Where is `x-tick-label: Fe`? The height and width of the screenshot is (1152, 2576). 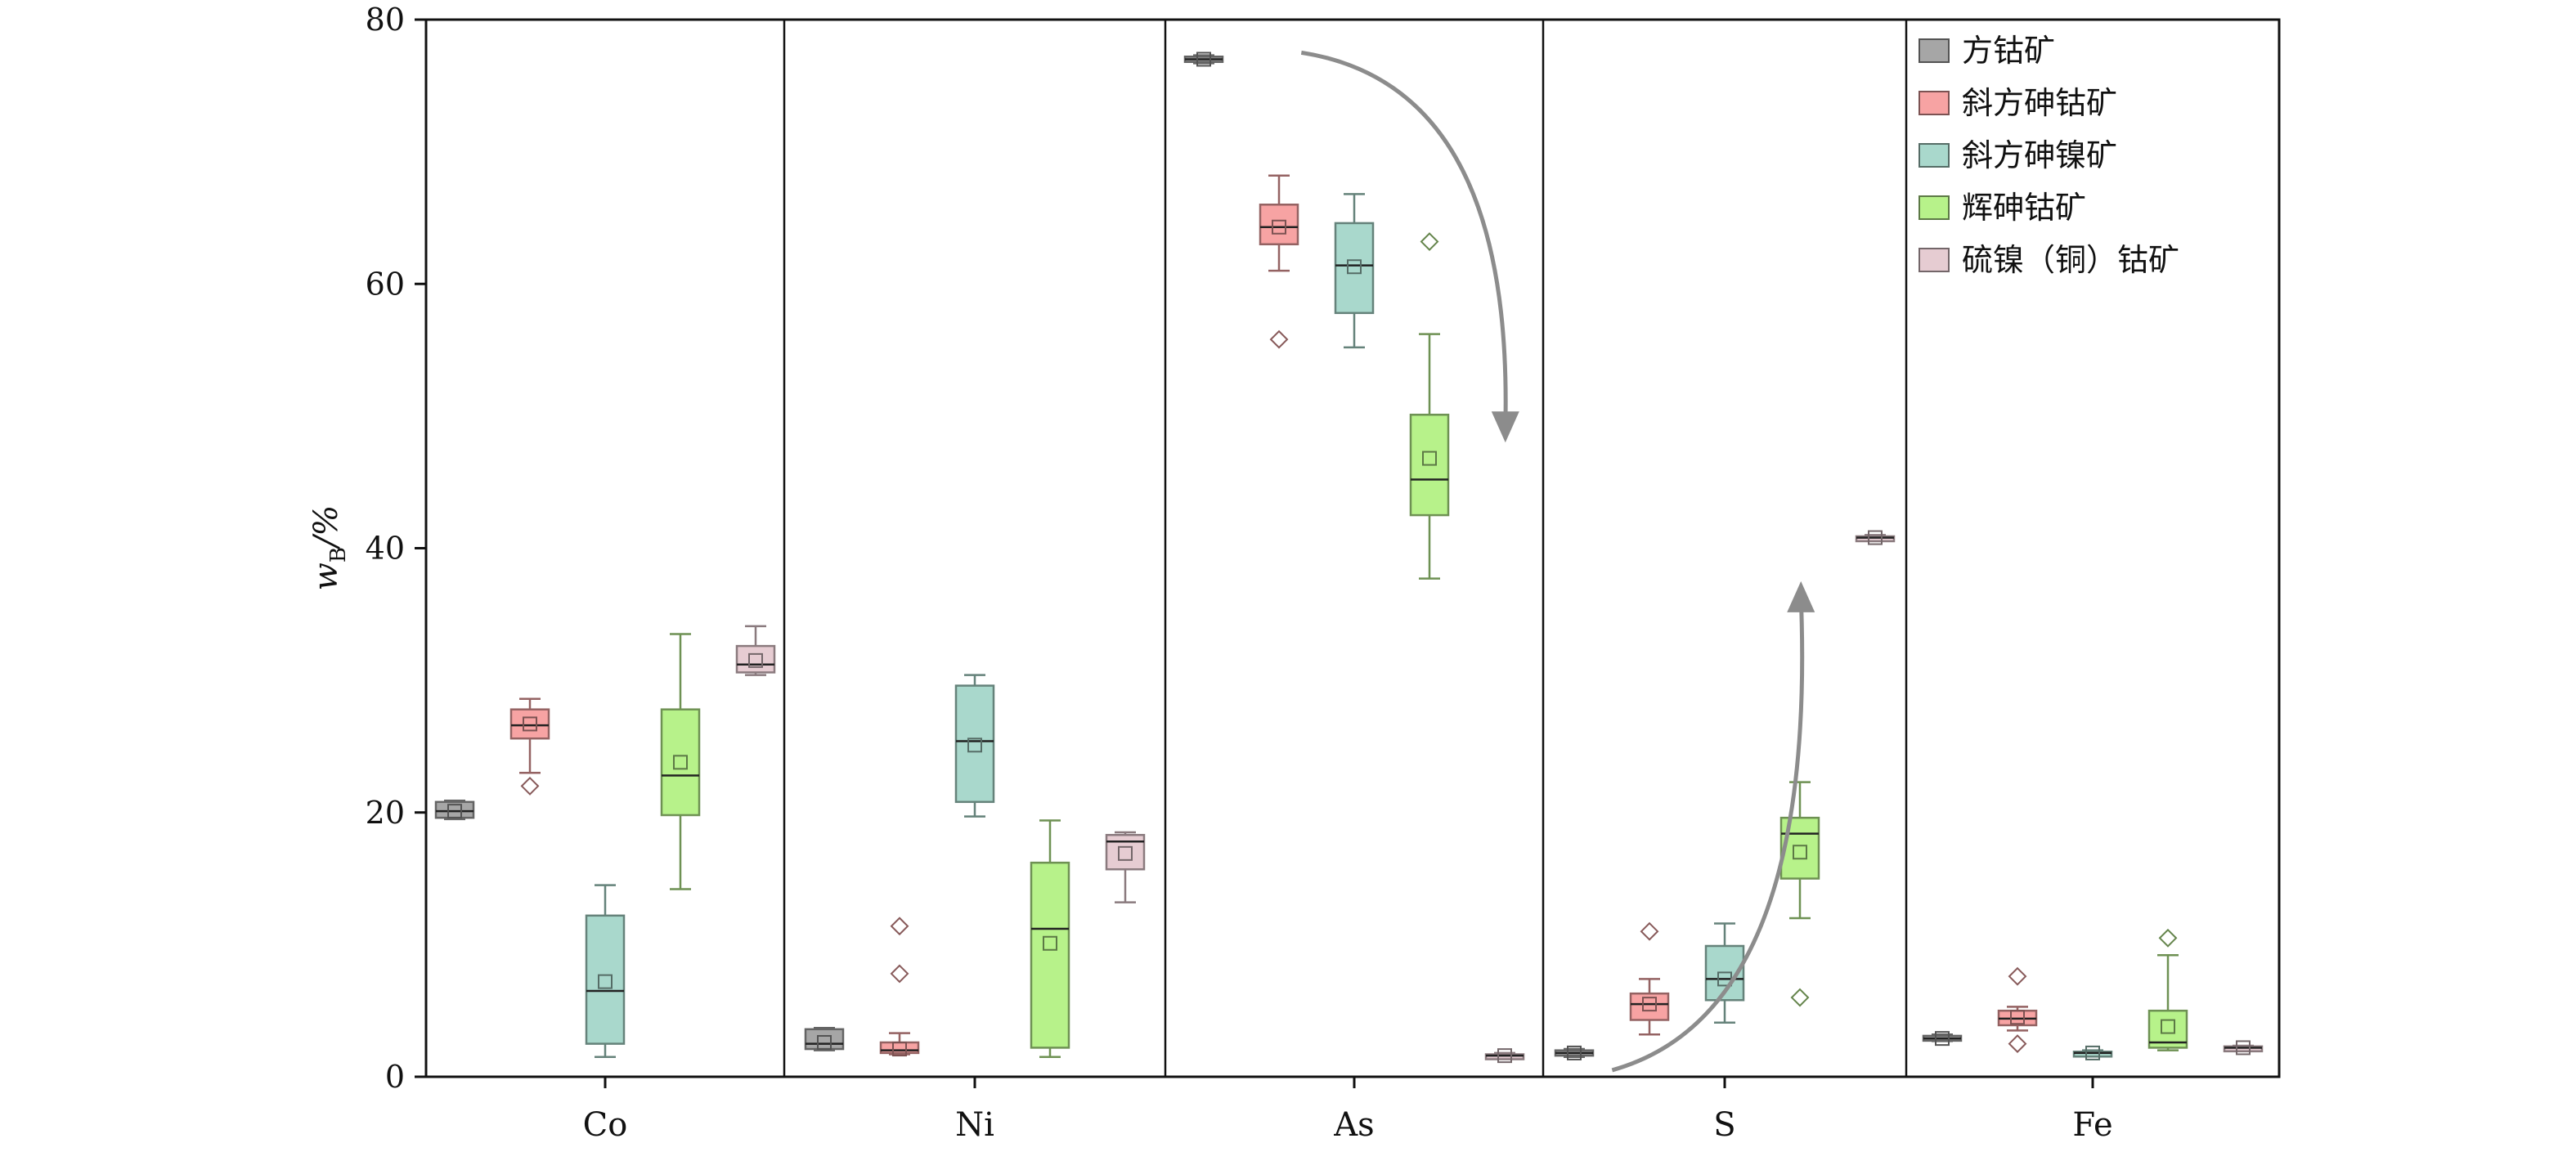
x-tick-label: Fe is located at coordinates (2092, 1125).